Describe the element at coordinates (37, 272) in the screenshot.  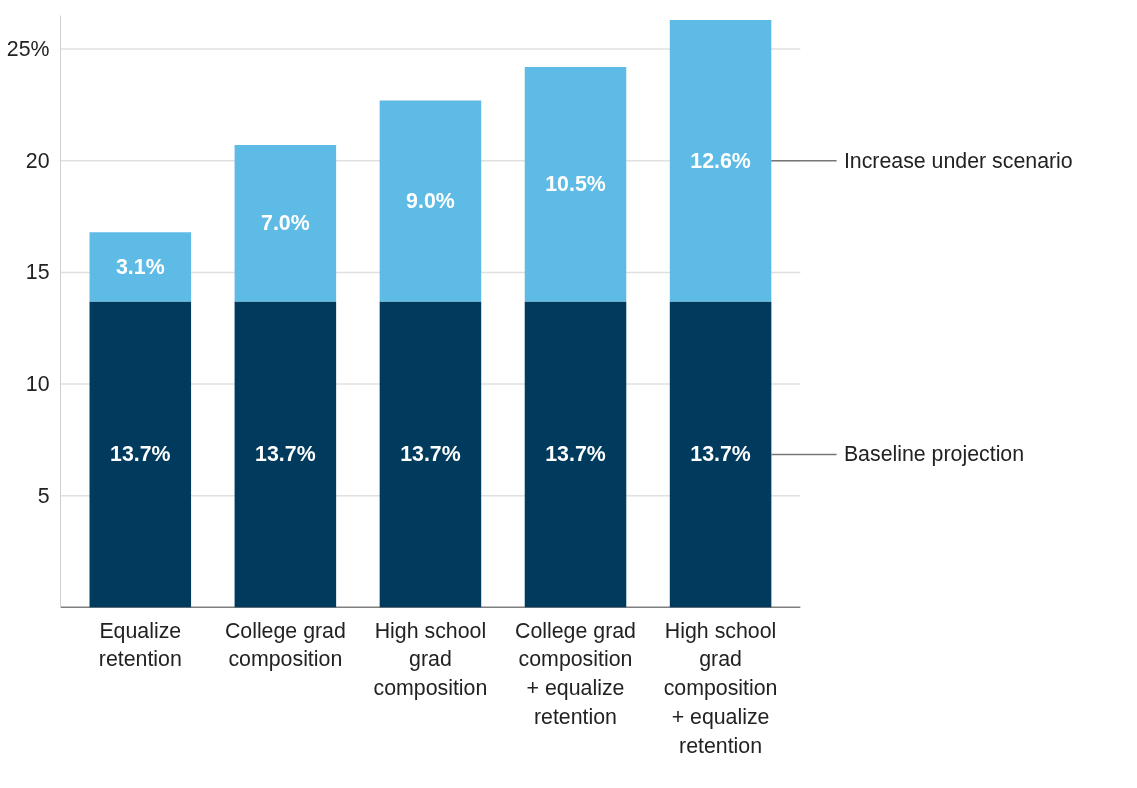
I see `y-tick-label: 15` at that location.